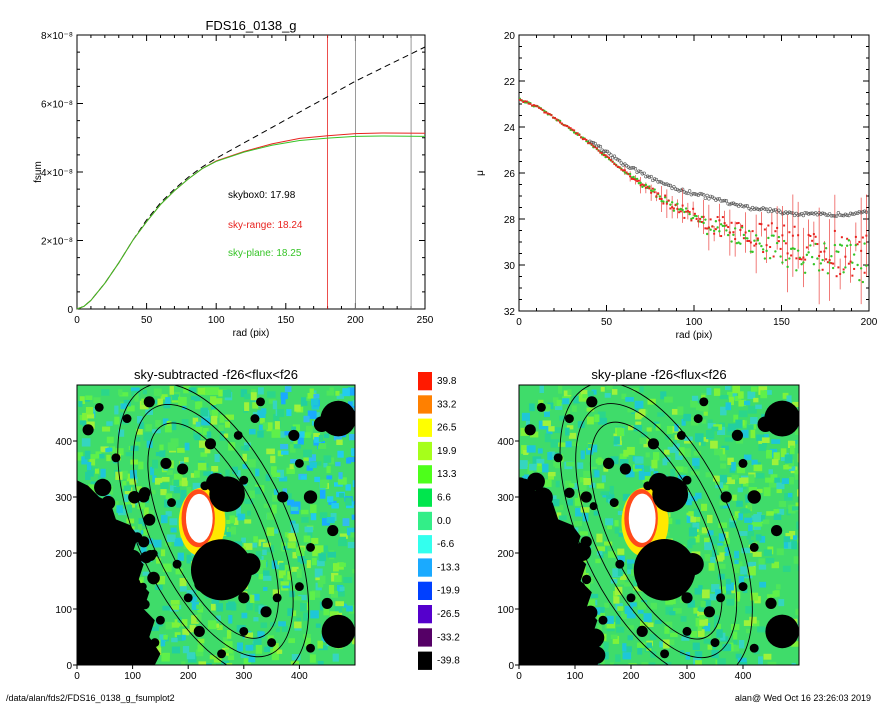 Image resolution: width=885 pixels, height=708 pixels. I want to click on colorbar-label: 26.5, so click(447, 428).